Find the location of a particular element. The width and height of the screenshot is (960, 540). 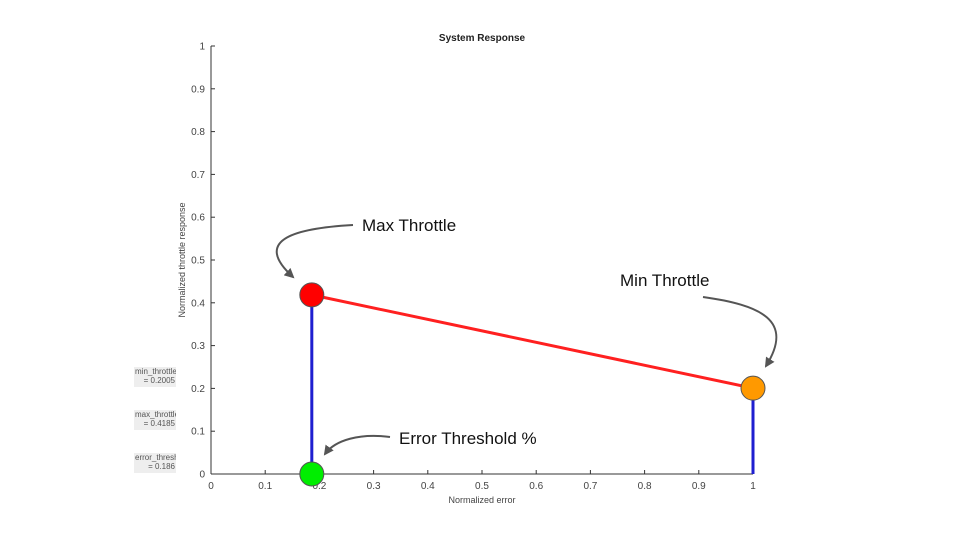

x-tick-label: 0.8 is located at coordinates (645, 486).